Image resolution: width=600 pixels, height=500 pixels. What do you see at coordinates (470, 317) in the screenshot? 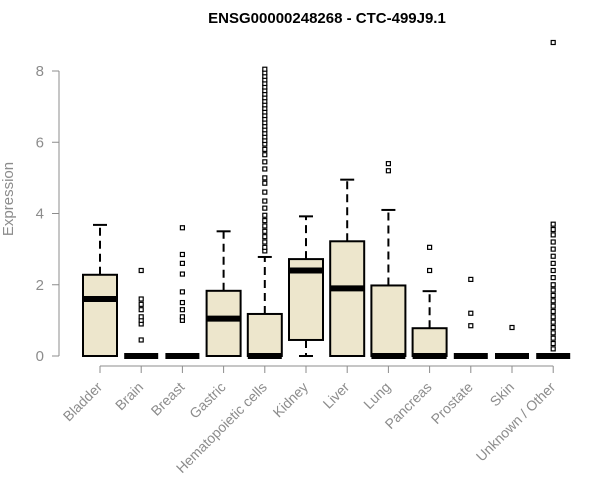
I see `box-prostate` at bounding box center [470, 317].